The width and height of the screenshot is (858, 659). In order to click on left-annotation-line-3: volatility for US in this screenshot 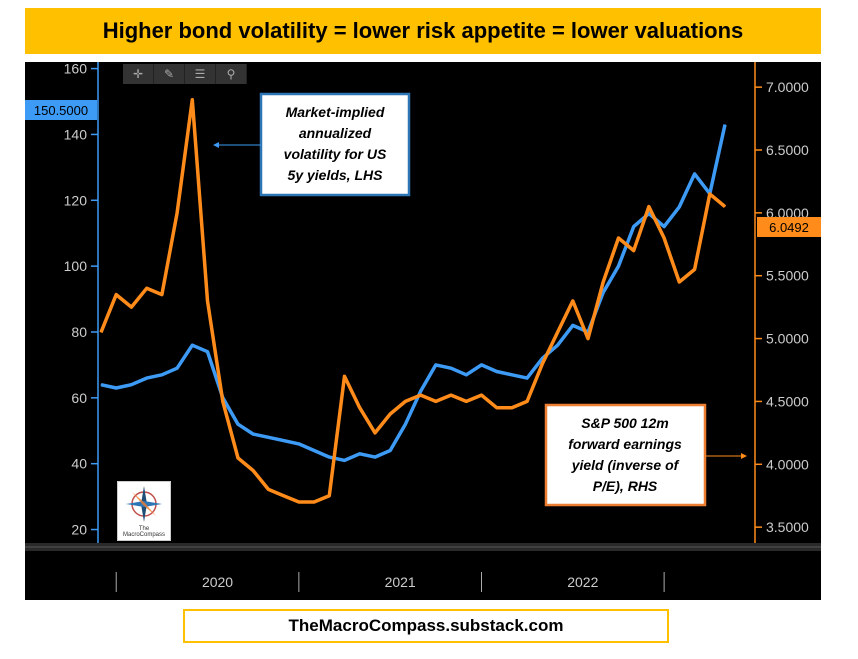, I will do `click(335, 154)`.